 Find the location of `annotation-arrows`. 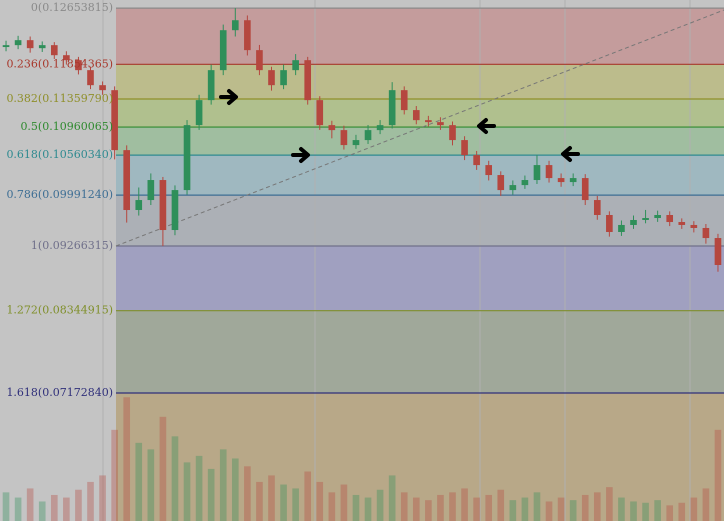

annotation-arrows is located at coordinates (399, 126).